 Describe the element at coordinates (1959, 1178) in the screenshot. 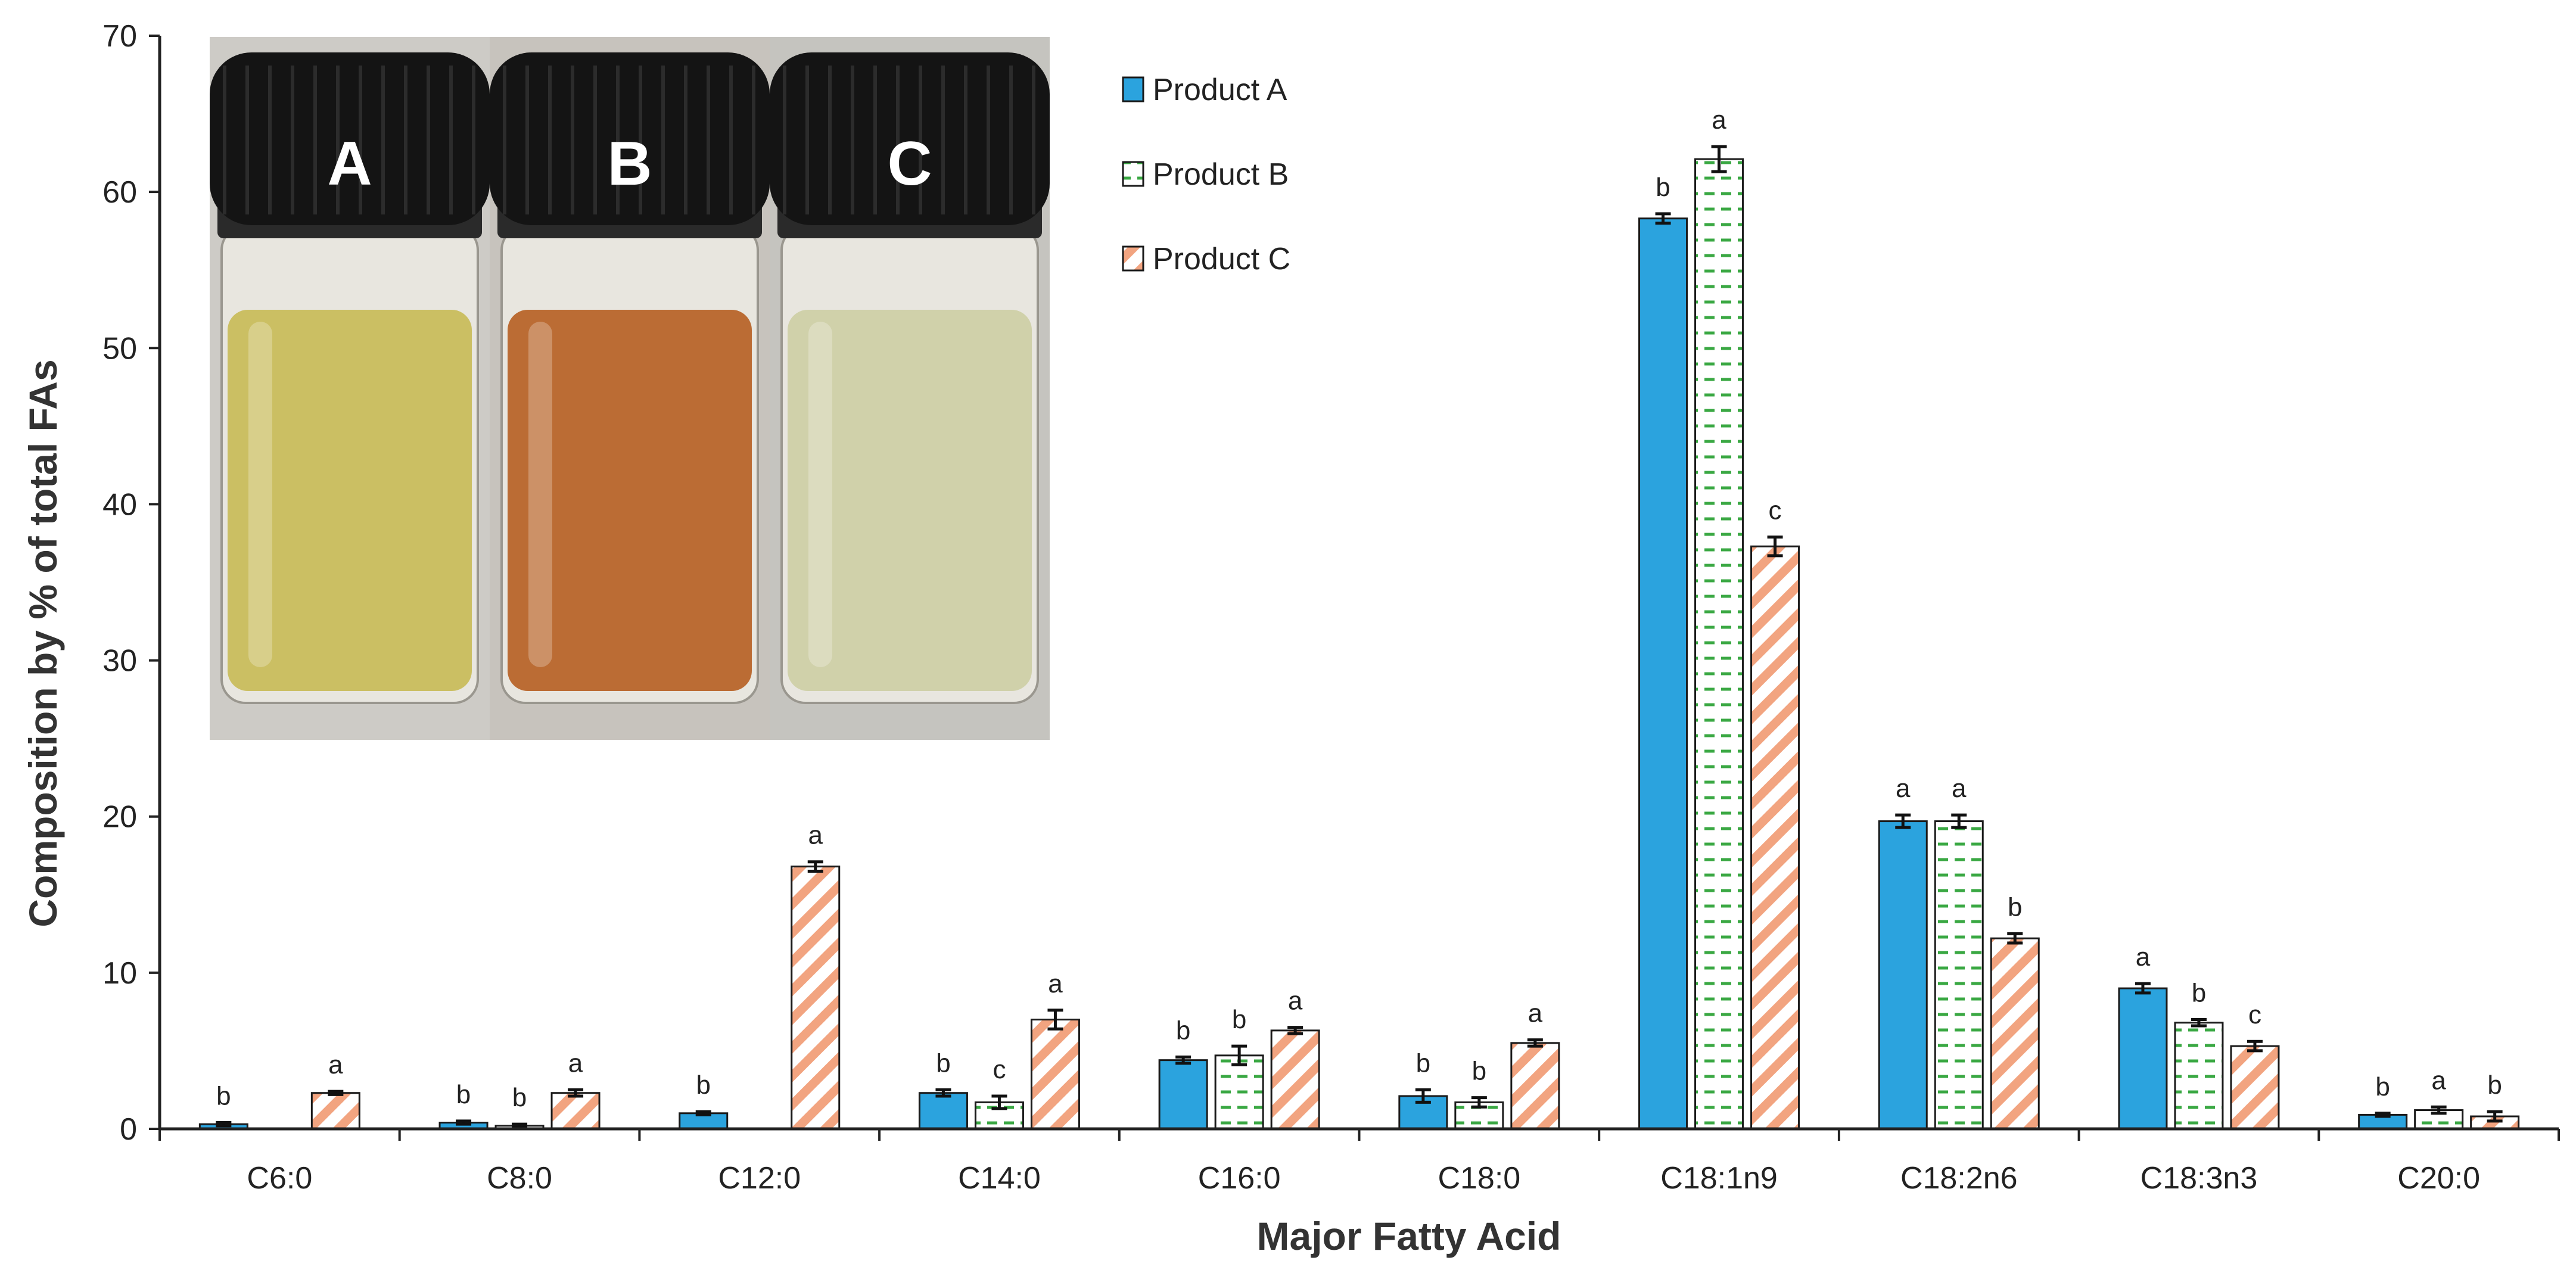

I see `x-tick-label: C18:2n6` at that location.